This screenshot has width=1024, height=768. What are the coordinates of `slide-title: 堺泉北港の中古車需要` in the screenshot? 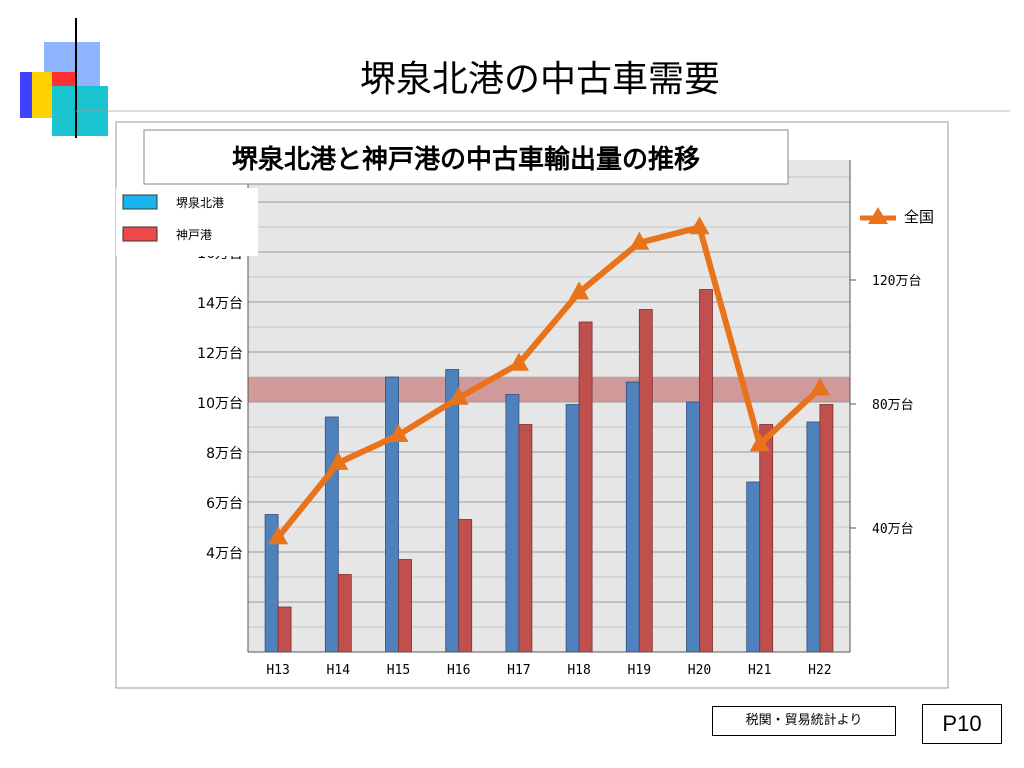 It's located at (539, 79).